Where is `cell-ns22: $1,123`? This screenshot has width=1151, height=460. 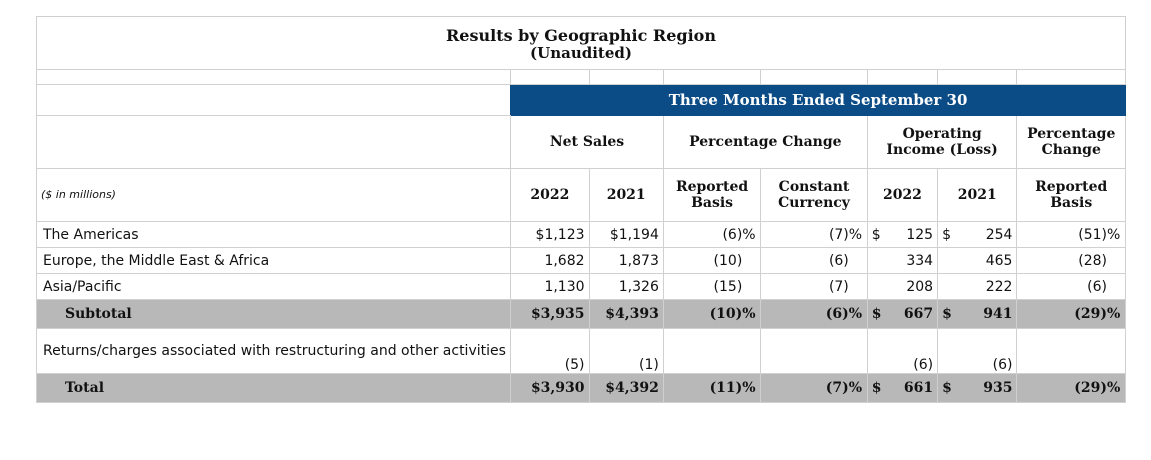
cell-ns22: $1,123 is located at coordinates (550, 234).